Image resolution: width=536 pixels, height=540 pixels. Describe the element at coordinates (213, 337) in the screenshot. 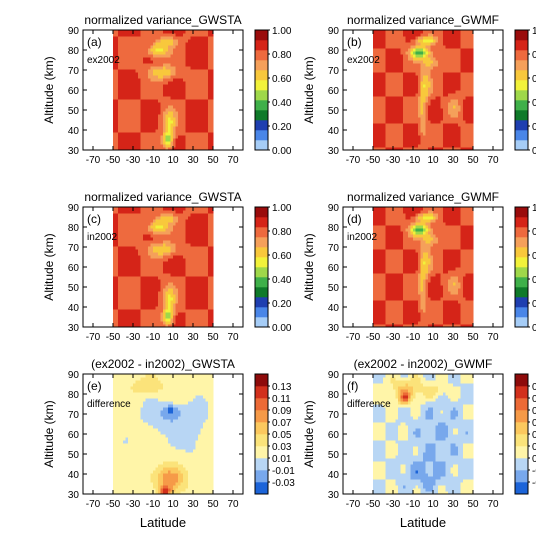

I see `x-tick-label: 50` at that location.